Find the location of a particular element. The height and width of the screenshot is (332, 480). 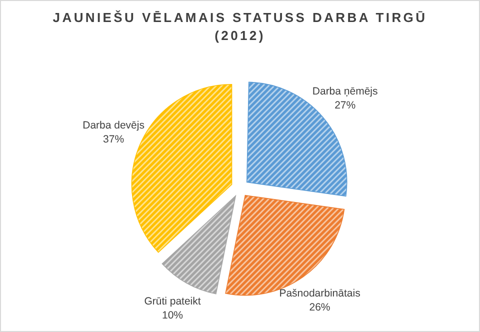

slice-label: Darba devējs is located at coordinates (113, 126).